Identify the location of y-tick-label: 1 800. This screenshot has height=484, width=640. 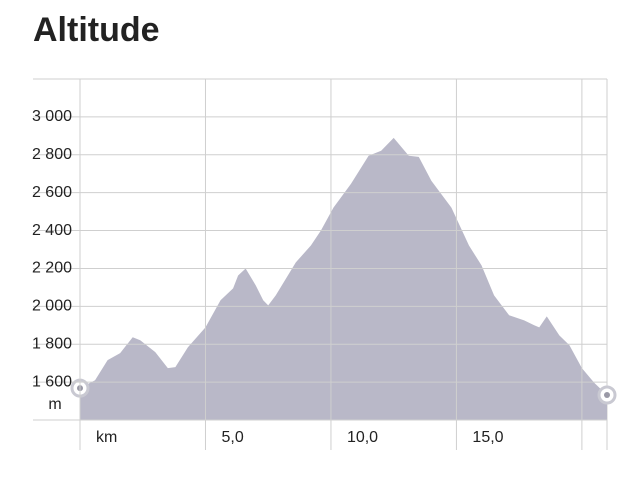
(52, 343).